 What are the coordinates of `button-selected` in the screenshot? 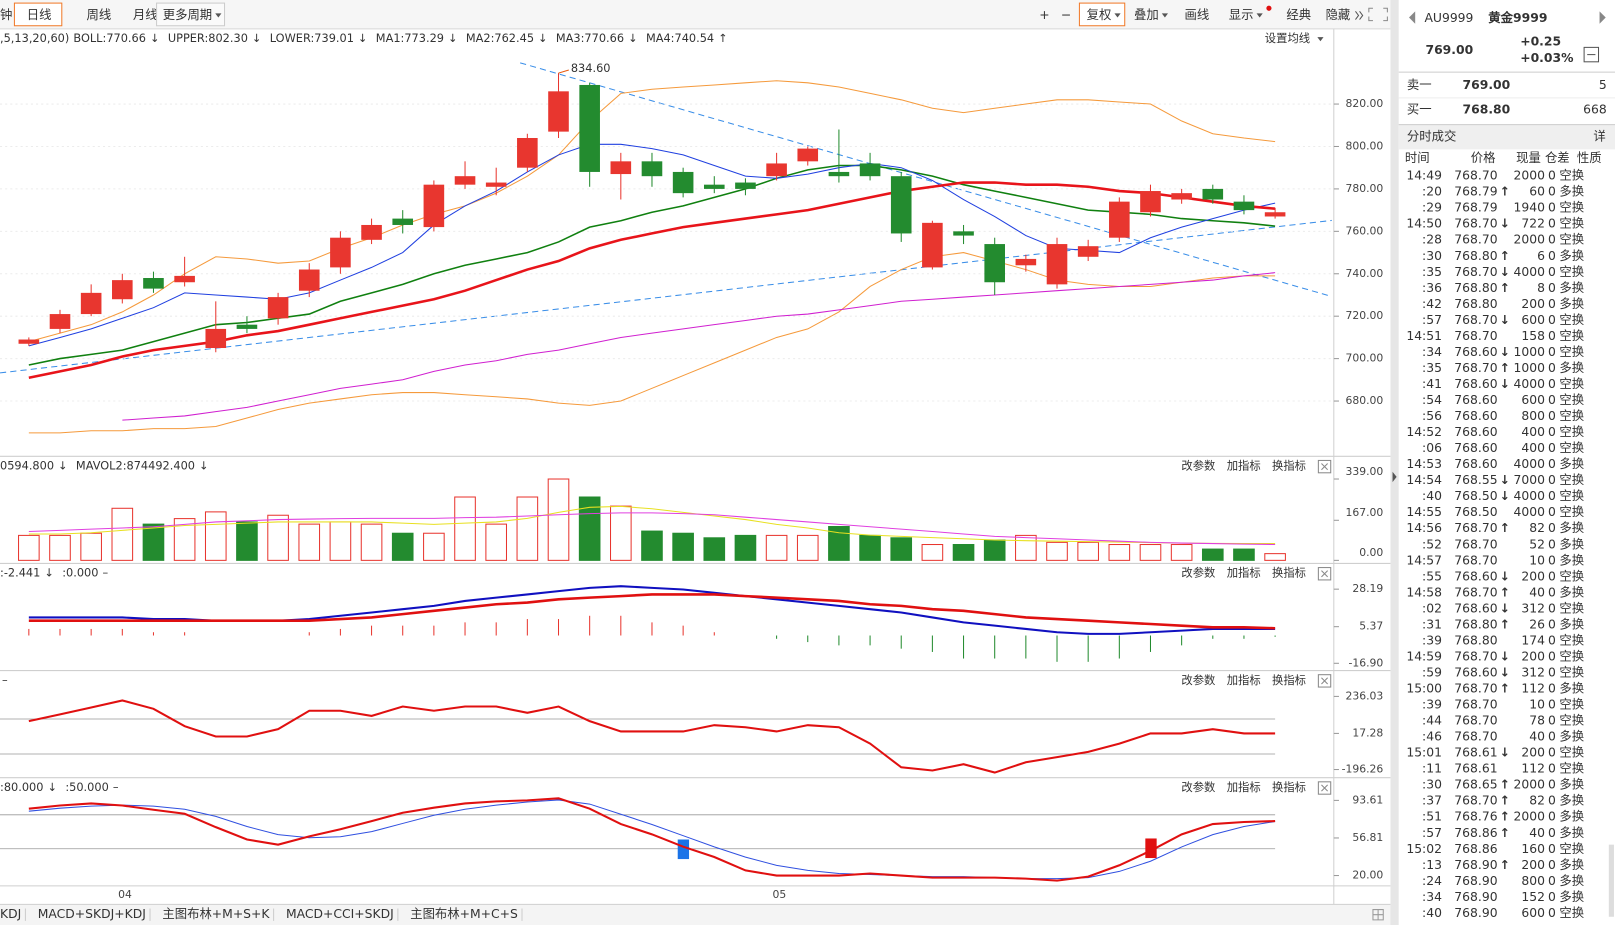 It's located at (1102, 14).